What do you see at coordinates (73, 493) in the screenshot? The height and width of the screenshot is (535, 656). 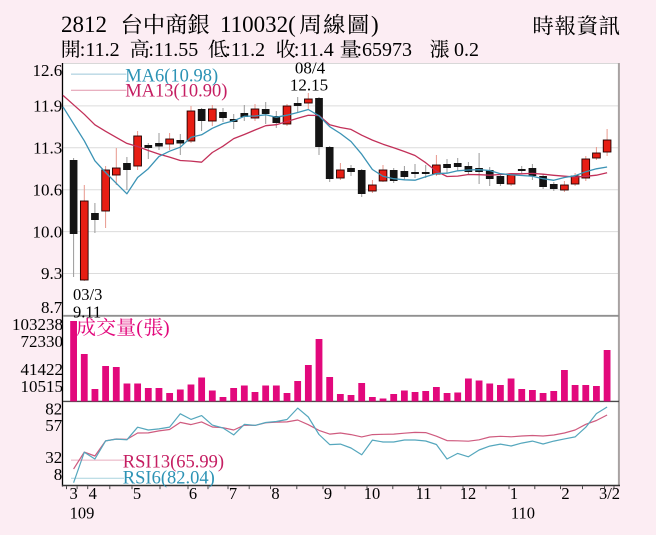 I see `svg-text: 3` at bounding box center [73, 493].